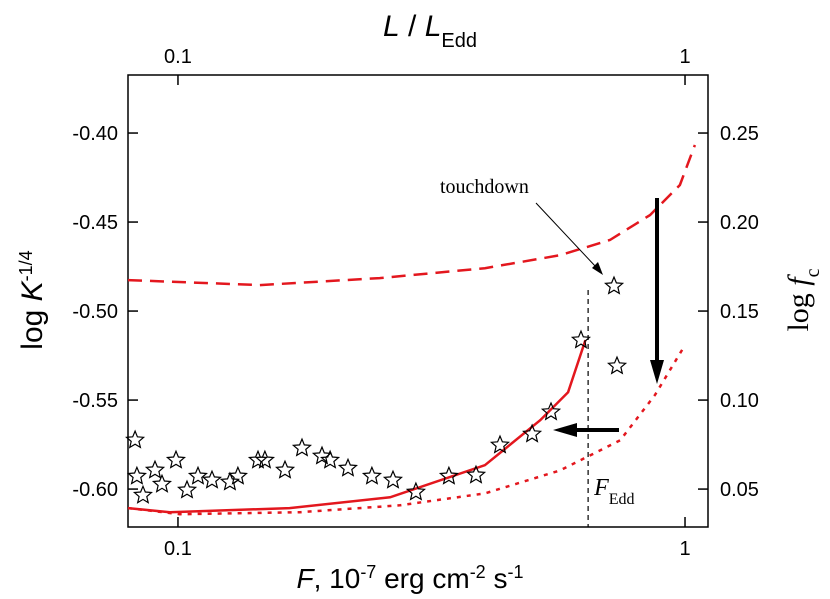 The height and width of the screenshot is (599, 830). I want to click on top-axis-title-part: Edd, so click(459, 41).